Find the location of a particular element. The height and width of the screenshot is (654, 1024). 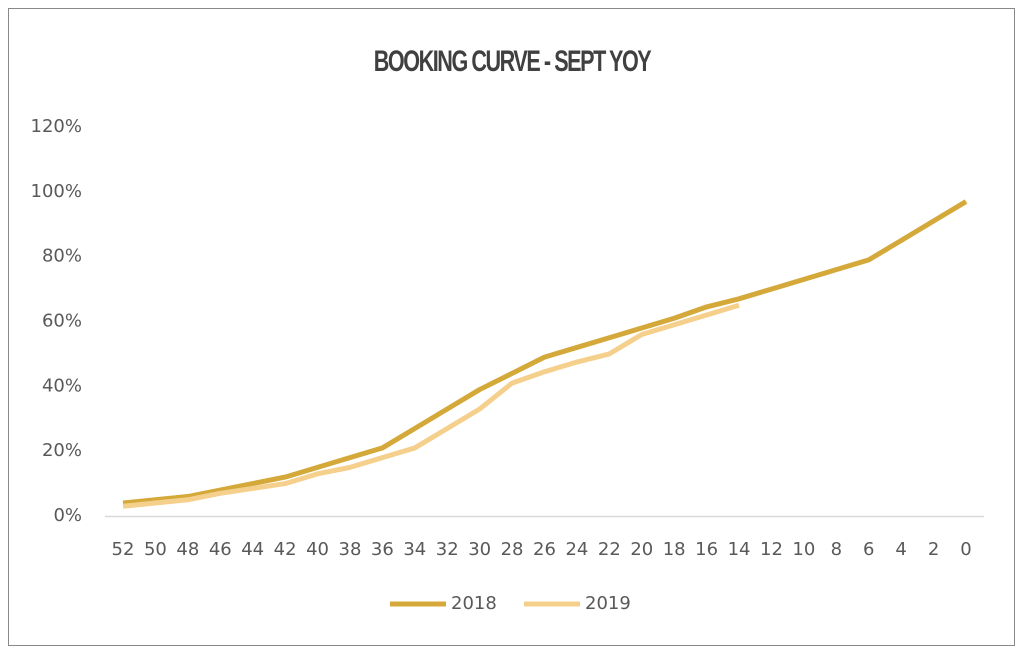

x-tick-label: 48 is located at coordinates (187, 549).